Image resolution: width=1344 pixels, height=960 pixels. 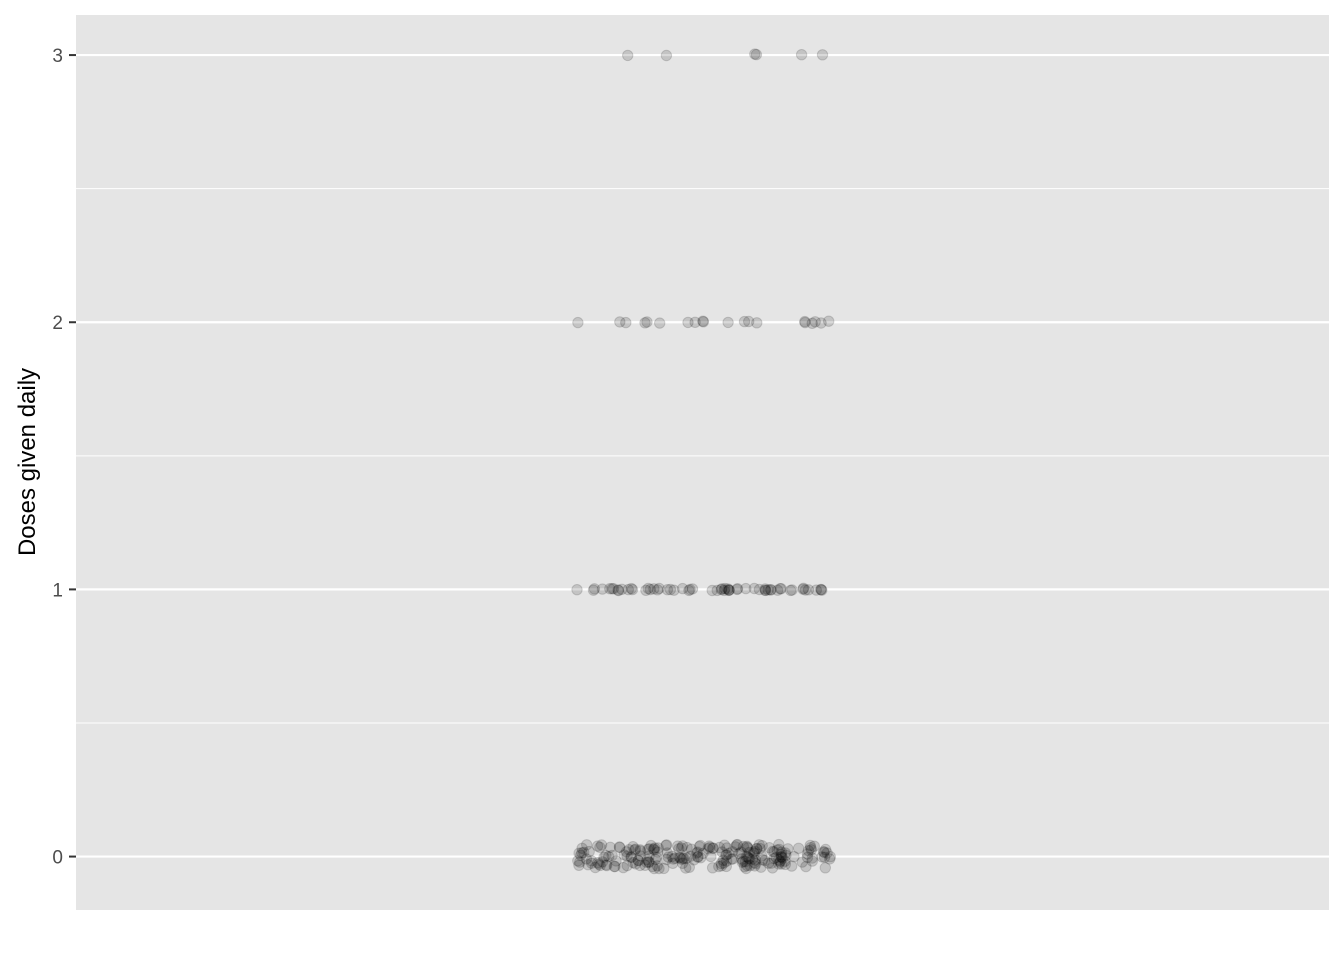 What do you see at coordinates (57, 56) in the screenshot?
I see `y-tick-label: 3` at bounding box center [57, 56].